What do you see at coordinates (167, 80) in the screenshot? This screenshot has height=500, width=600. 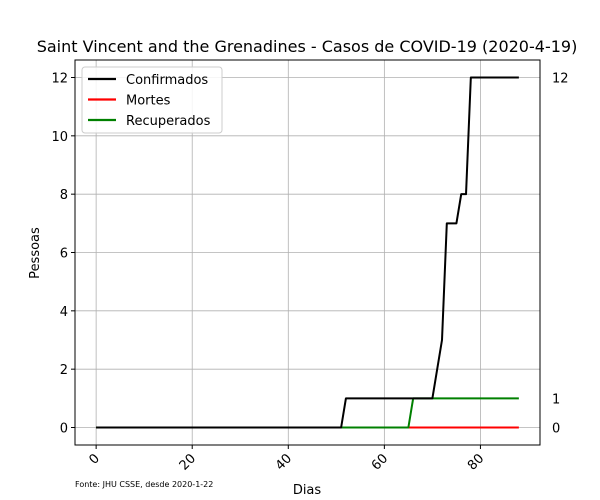 I see `legend-label: Confirmados` at bounding box center [167, 80].